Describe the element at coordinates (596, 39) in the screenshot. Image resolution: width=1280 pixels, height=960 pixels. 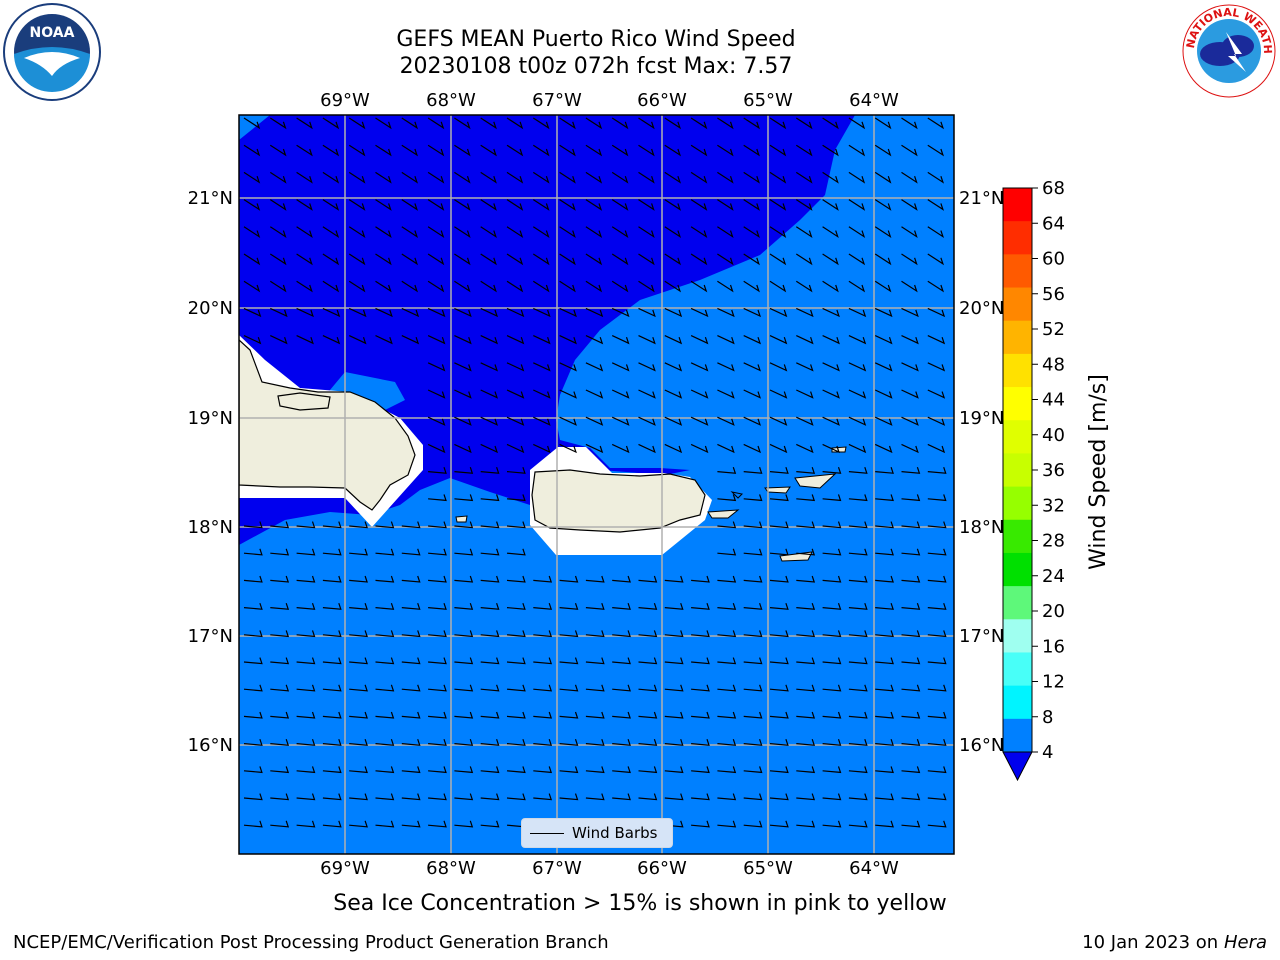
I see `map-title: GEFS MEAN Puerto Rico Wind Speed` at that location.